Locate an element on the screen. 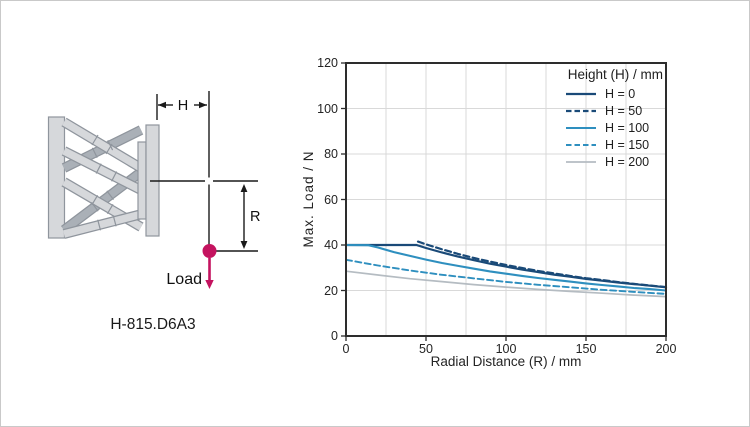  model-caption: H-815.D6A3 is located at coordinates (152, 324).